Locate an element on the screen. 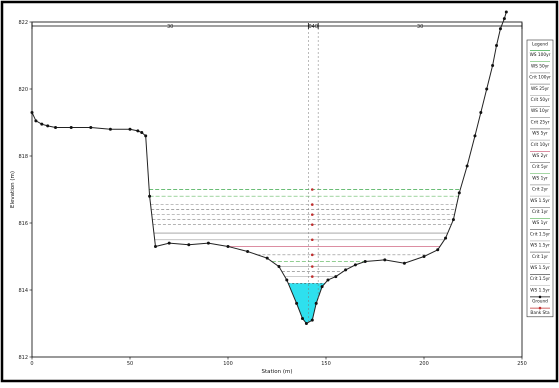 The height and width of the screenshot is (388, 559). y-axis-label: Elevation (m) is located at coordinates (13, 189).